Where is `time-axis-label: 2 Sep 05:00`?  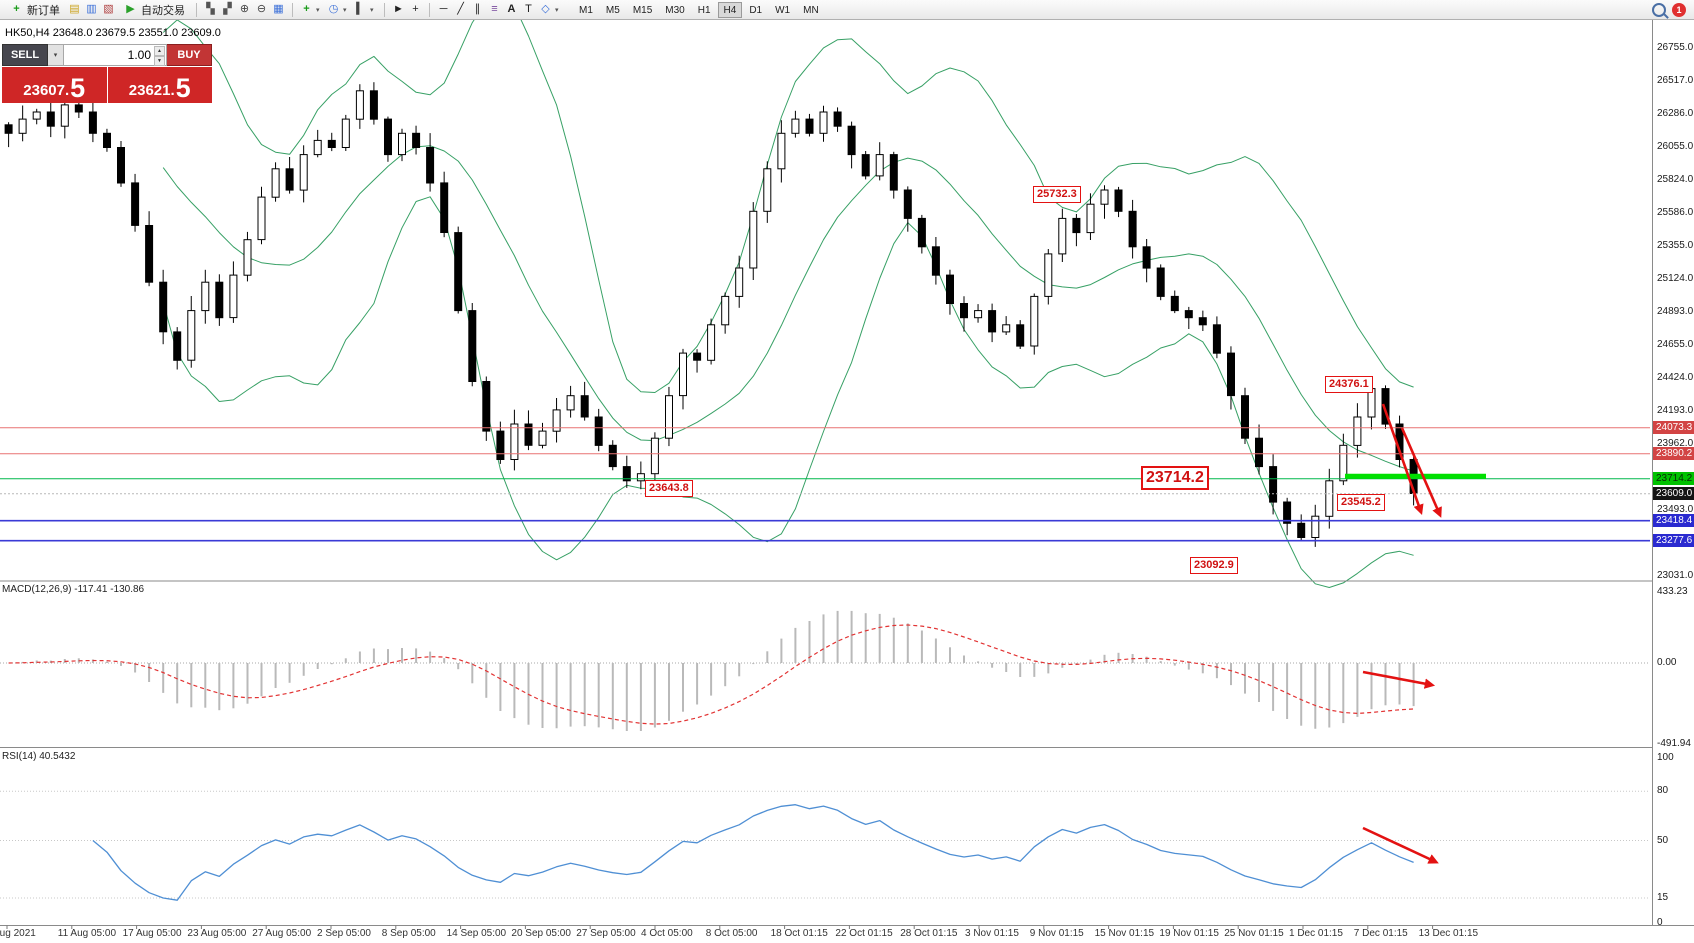
time-axis-label: 2 Sep 05:00 is located at coordinates (344, 933).